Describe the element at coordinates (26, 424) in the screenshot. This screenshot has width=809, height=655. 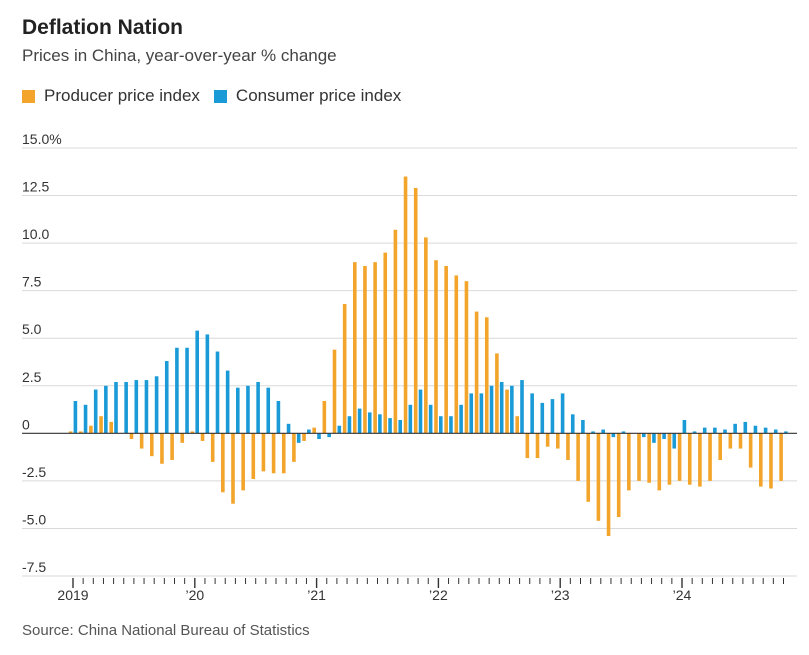
I see `y-tick-label: 0` at that location.